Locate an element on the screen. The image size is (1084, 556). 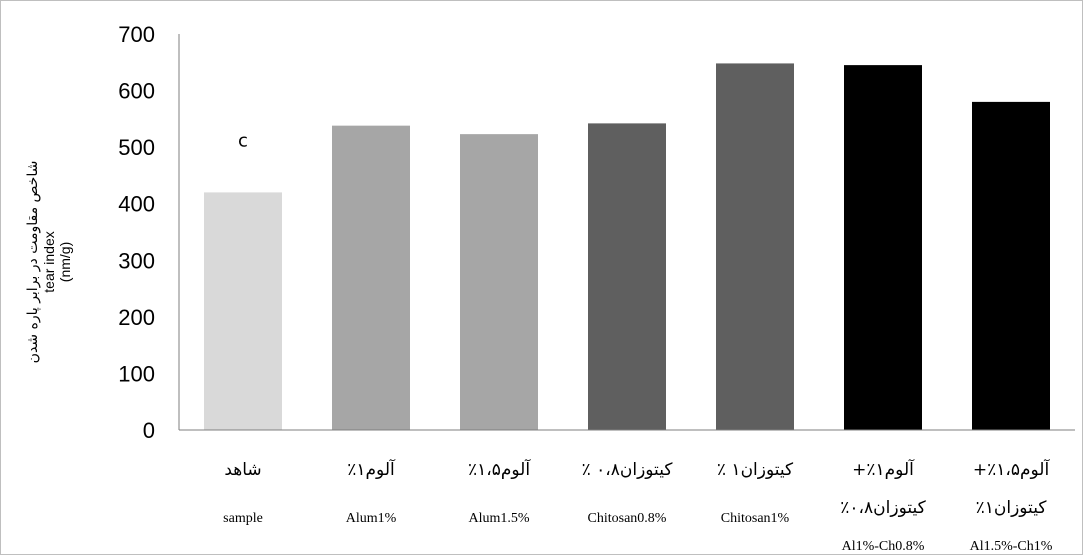
x-tick-label-persian: شاهد is located at coordinates (242, 470).